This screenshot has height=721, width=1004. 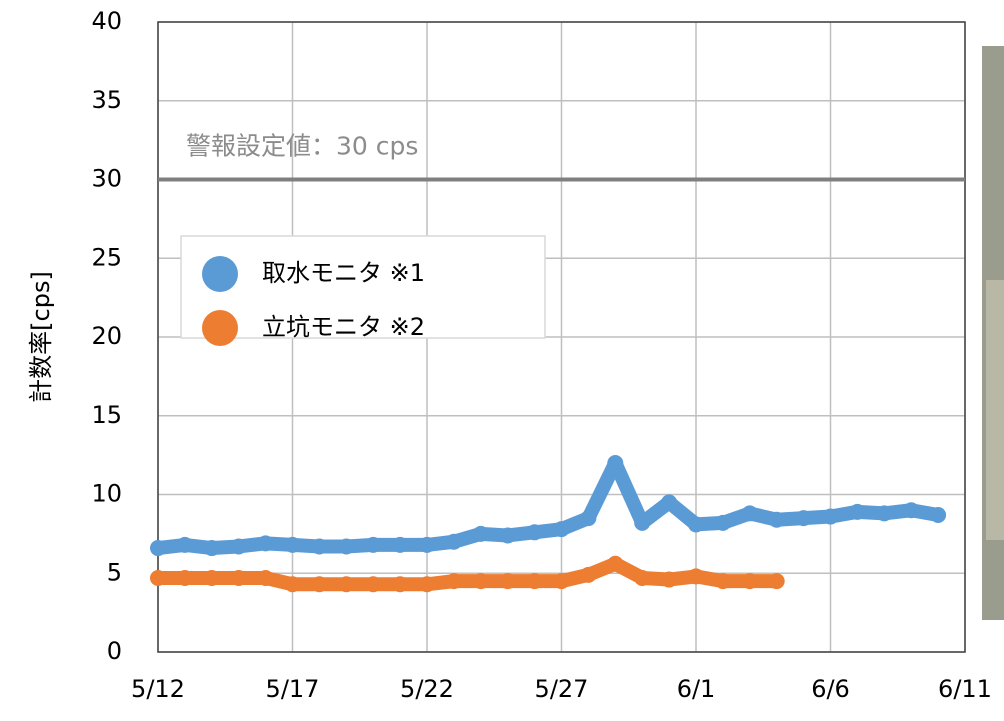 What do you see at coordinates (114, 572) in the screenshot?
I see `y-tick-label: 5` at bounding box center [114, 572].